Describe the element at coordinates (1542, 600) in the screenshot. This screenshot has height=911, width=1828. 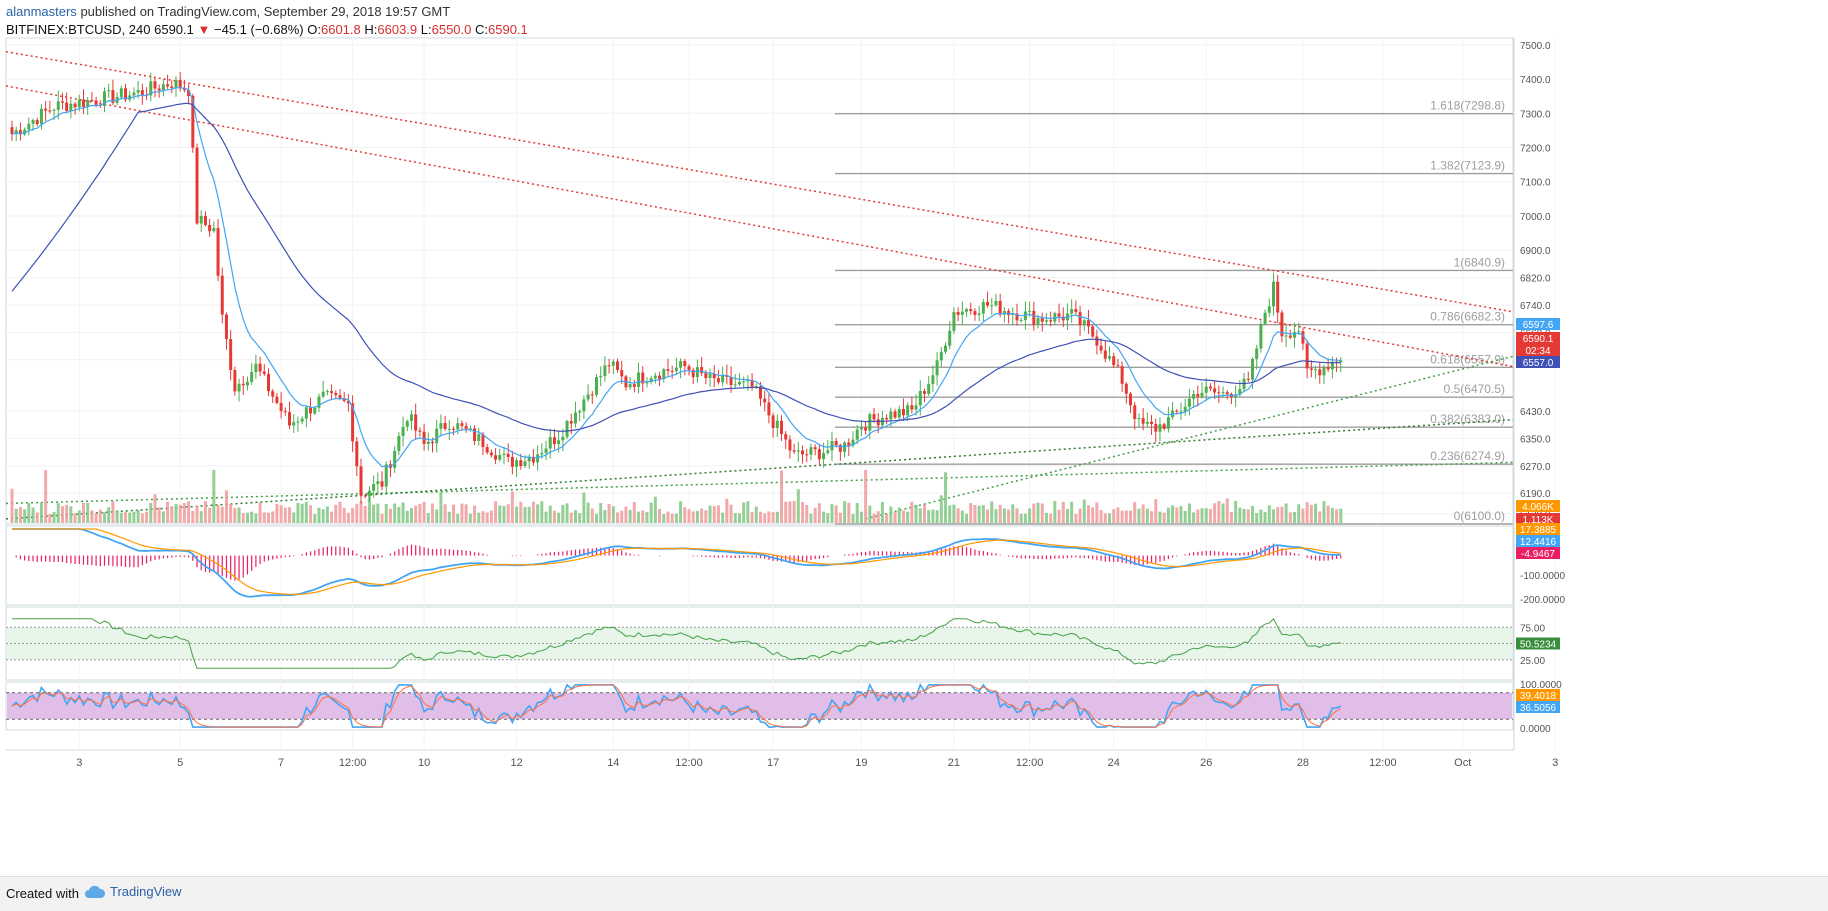
I see `macd-tick-label: -200.0000` at that location.